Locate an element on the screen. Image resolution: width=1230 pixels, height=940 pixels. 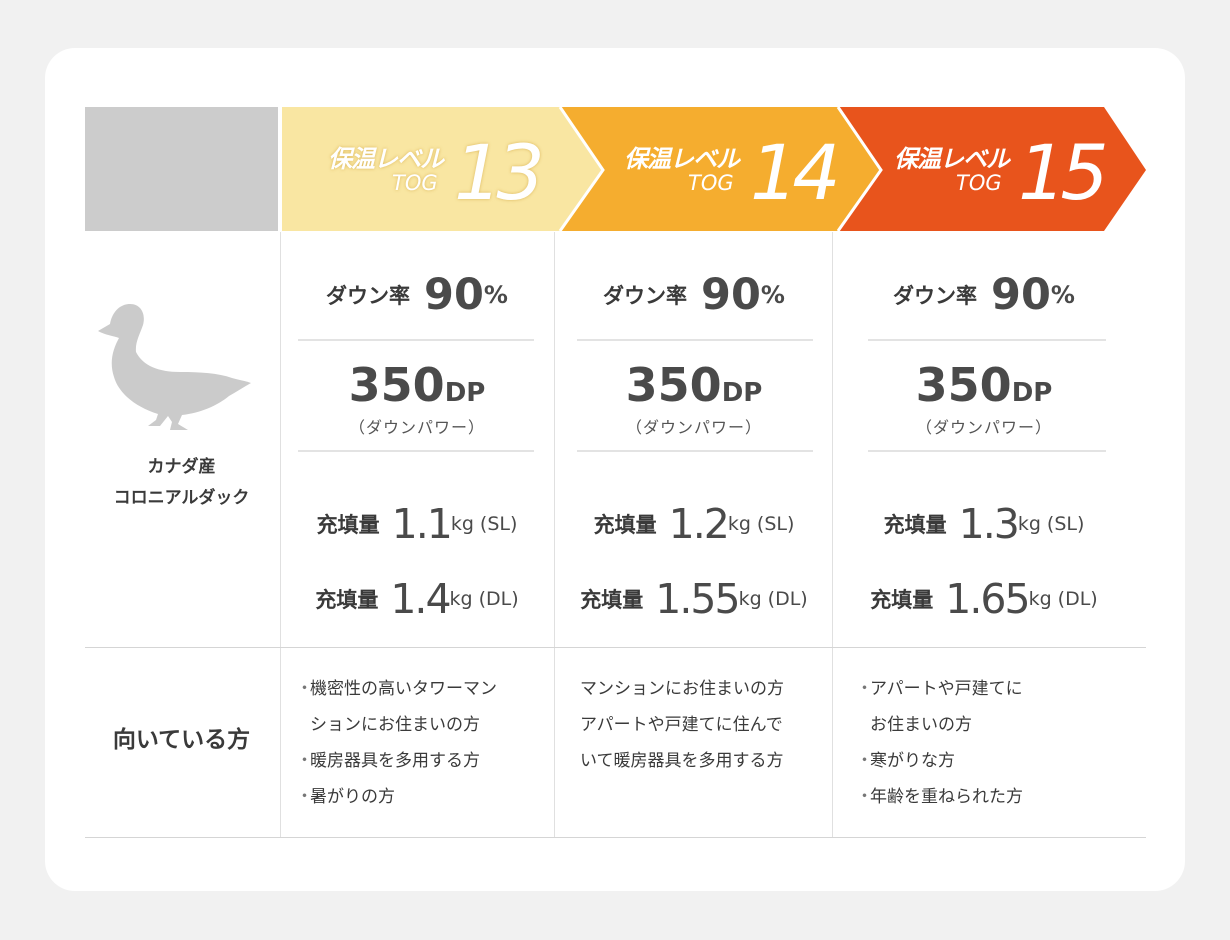
level-arrow-bar is located at coordinates (714, 169).